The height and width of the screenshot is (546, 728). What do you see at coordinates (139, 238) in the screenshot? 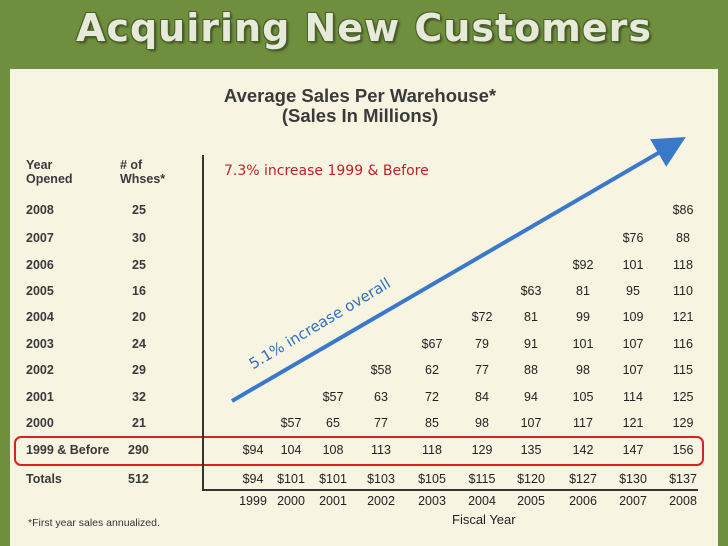
I see `row-count: 30` at bounding box center [139, 238].